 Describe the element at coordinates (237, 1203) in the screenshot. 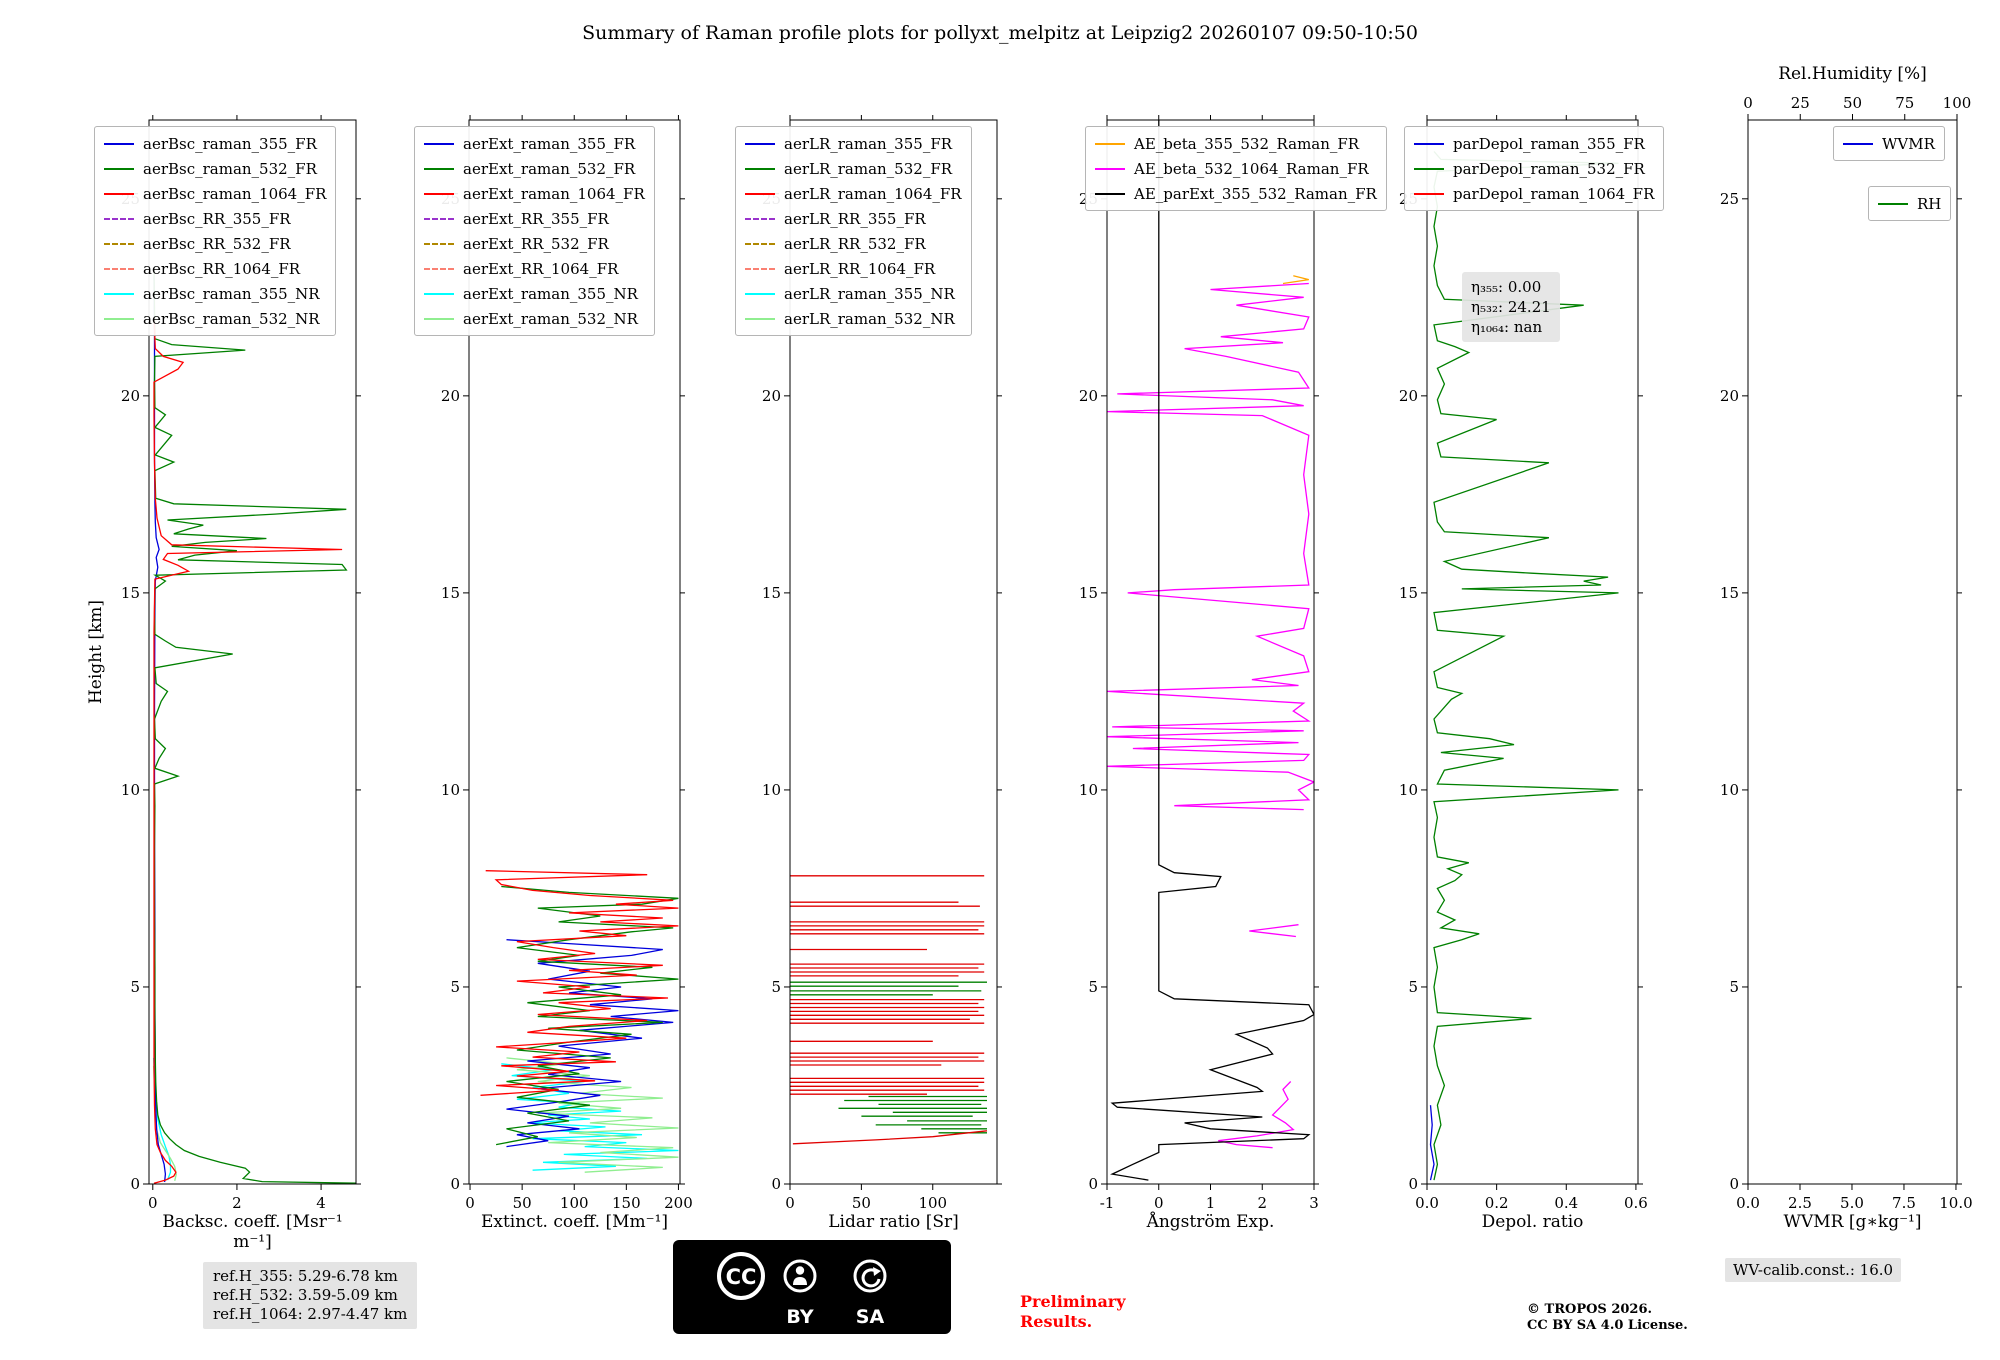

I see `x-tick-label: 2` at that location.